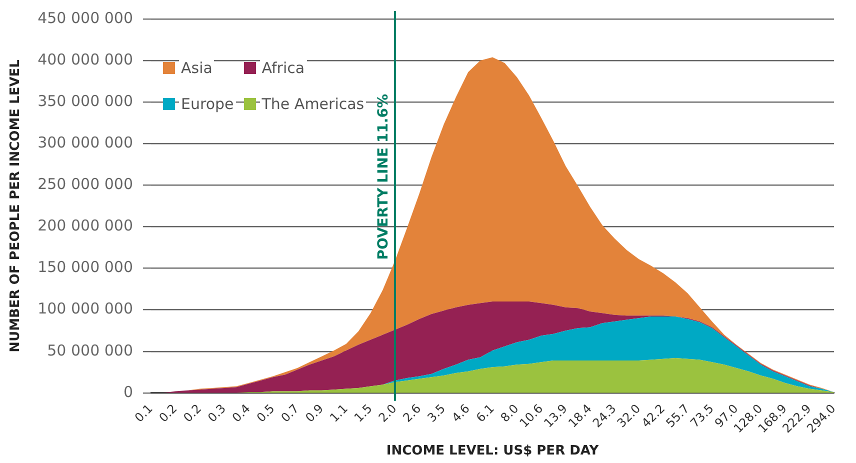 The height and width of the screenshot is (463, 856). What do you see at coordinates (128, 391) in the screenshot?
I see `y-tick-label: 0` at bounding box center [128, 391].